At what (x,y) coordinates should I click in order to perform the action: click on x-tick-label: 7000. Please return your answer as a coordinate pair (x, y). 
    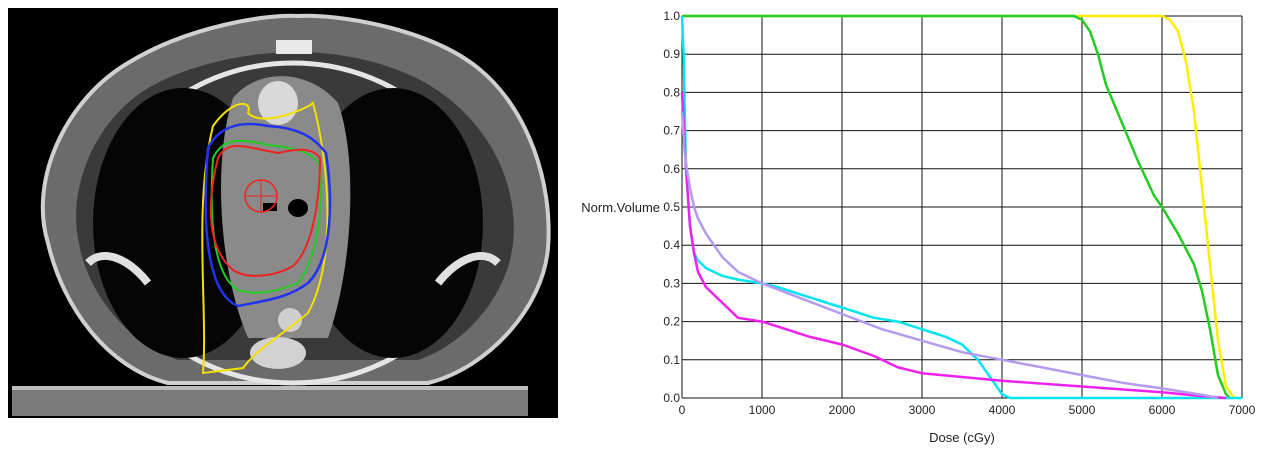
    Looking at the image, I should click on (1242, 410).